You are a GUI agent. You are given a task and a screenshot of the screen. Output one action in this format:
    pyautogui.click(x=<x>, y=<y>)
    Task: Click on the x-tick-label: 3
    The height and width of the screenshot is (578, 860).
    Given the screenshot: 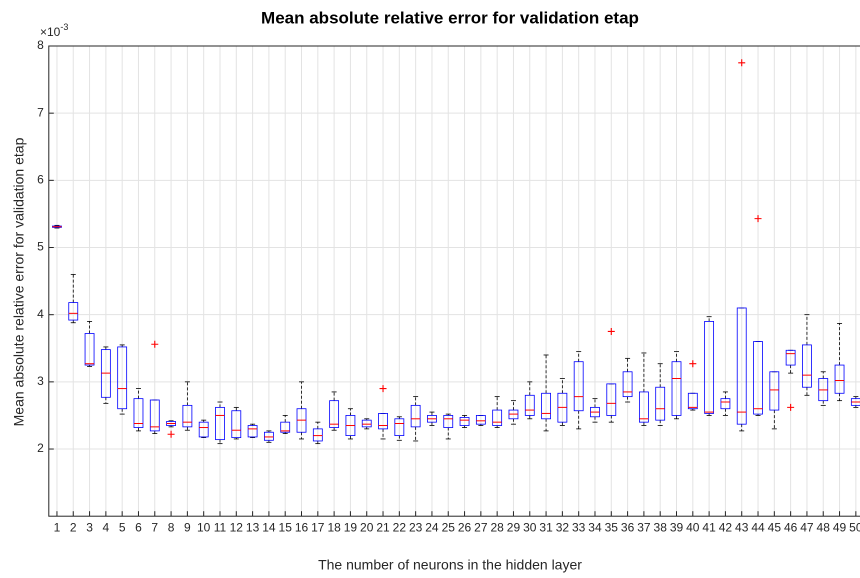 What is the action you would take?
    pyautogui.click(x=89, y=527)
    